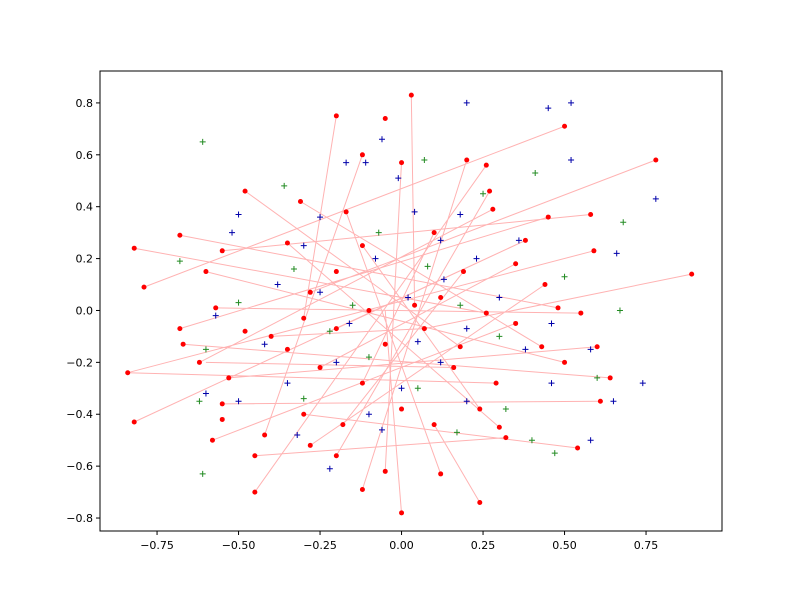  Describe the element at coordinates (564, 545) in the screenshot. I see `x-tick-label: 0.50` at that location.